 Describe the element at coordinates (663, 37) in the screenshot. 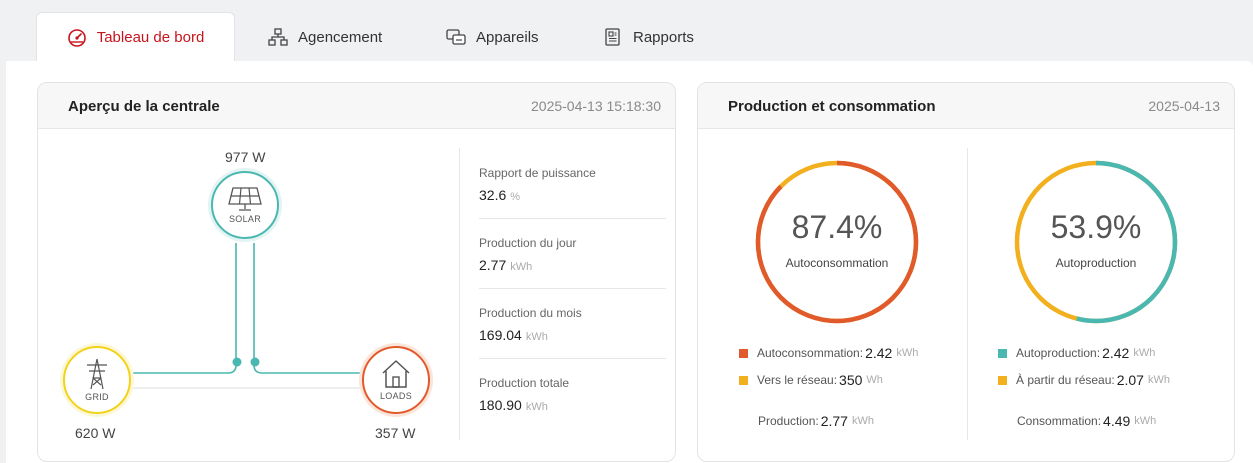

I see `tab-label: Rapports` at that location.